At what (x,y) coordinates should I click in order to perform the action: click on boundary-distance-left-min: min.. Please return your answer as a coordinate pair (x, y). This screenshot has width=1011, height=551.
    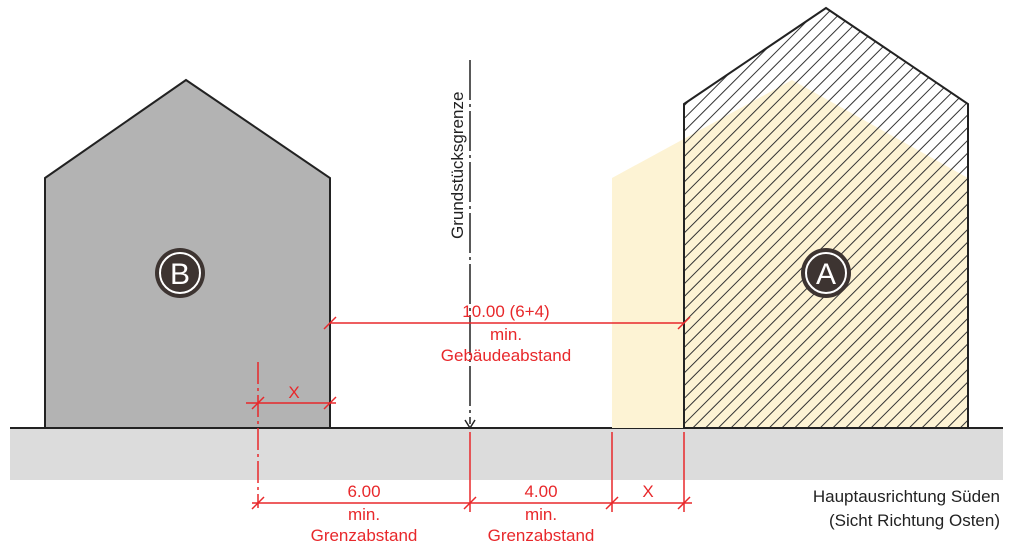
    Looking at the image, I should click on (364, 514).